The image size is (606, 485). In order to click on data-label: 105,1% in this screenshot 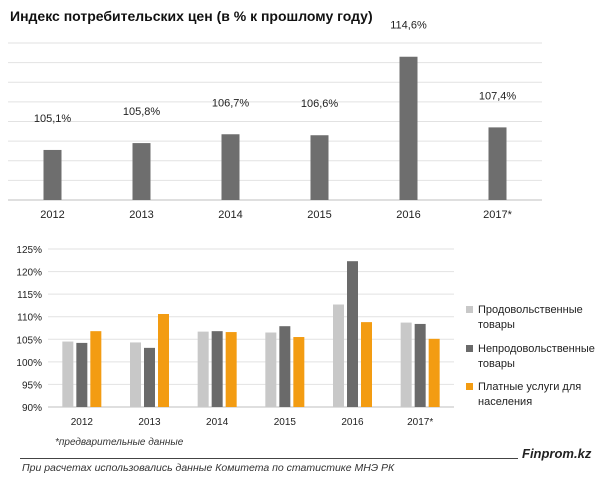, I will do `click(53, 119)`.